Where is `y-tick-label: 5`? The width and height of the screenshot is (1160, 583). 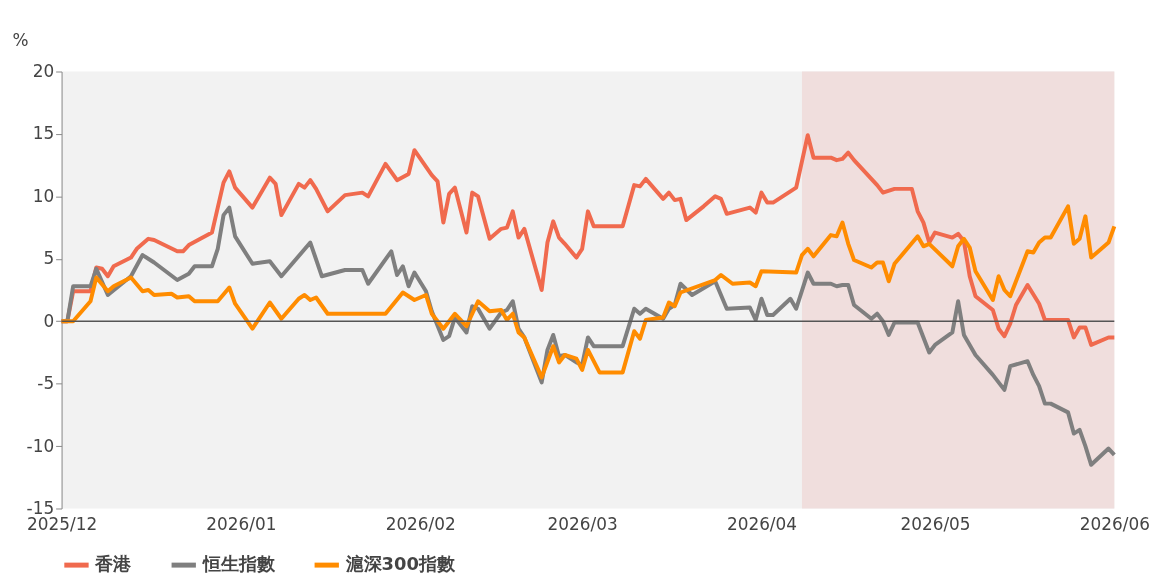 y-tick-label: 5 is located at coordinates (49, 258).